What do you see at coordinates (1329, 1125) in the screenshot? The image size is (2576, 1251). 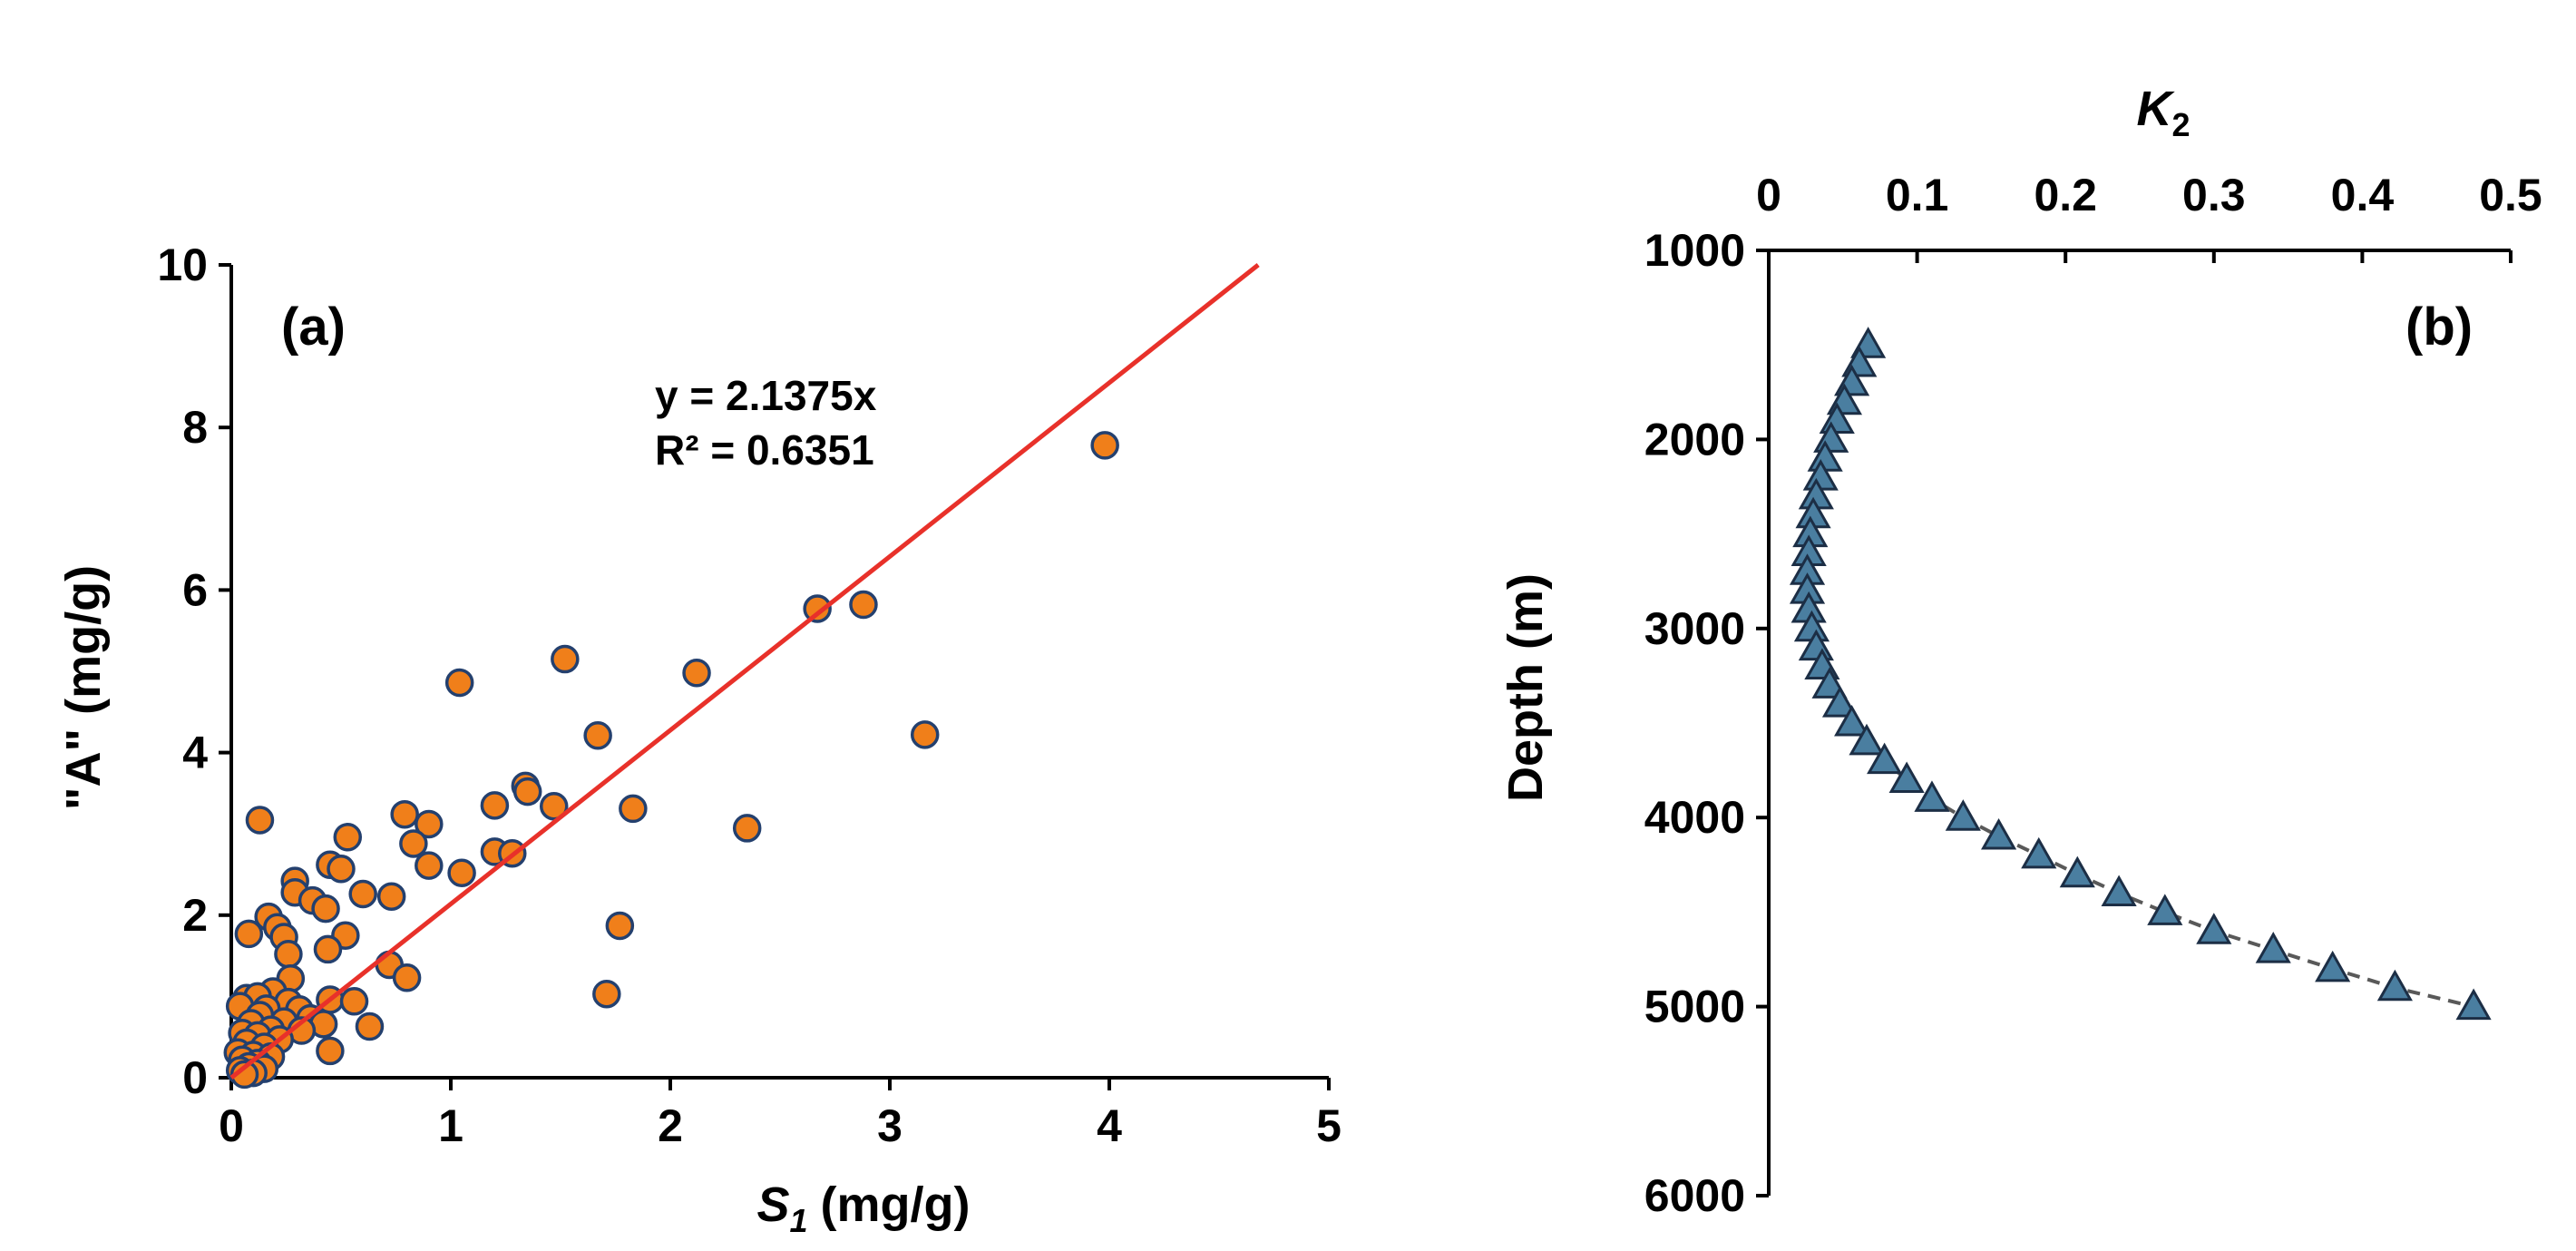 I see `panel-a-x-tick-label: 5` at bounding box center [1329, 1125].